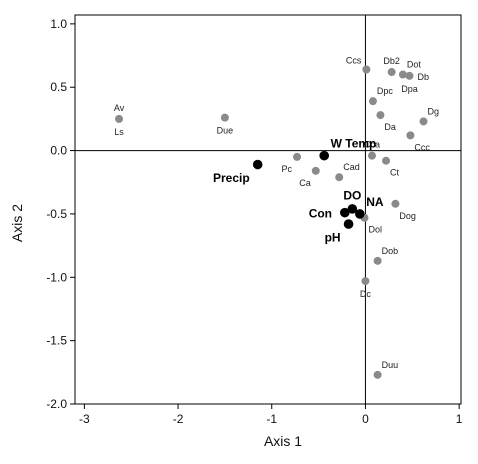 This screenshot has height=464, width=478. Describe the element at coordinates (119, 132) in the screenshot. I see `species-label-ls: Ls` at that location.